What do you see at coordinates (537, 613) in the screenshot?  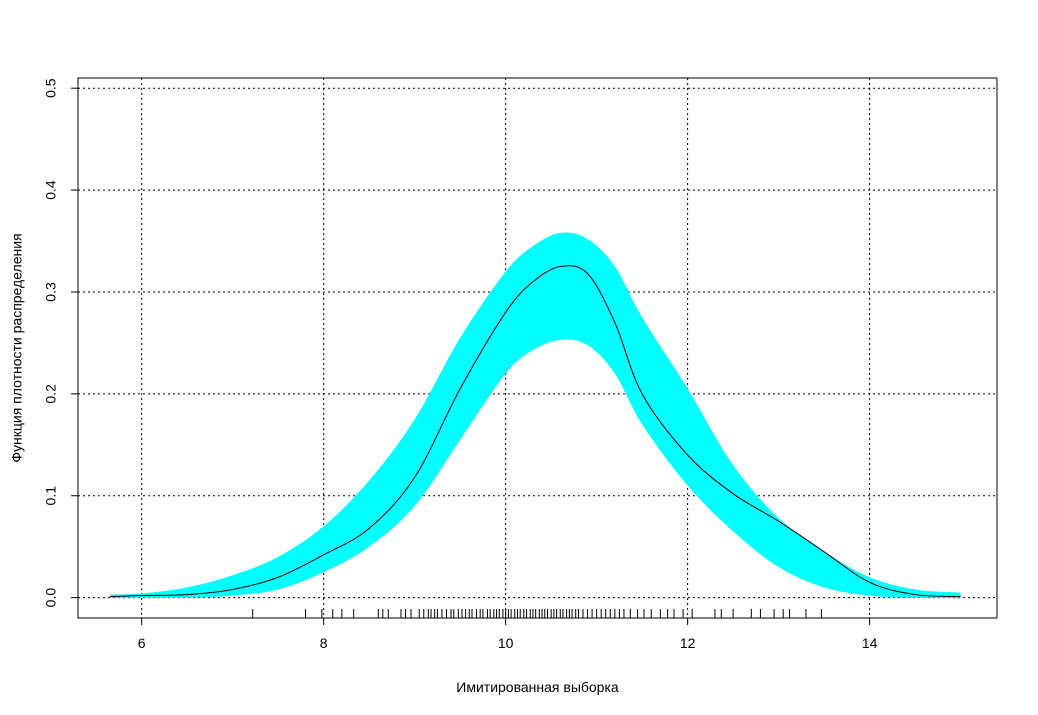 I see `rug-marks` at bounding box center [537, 613].